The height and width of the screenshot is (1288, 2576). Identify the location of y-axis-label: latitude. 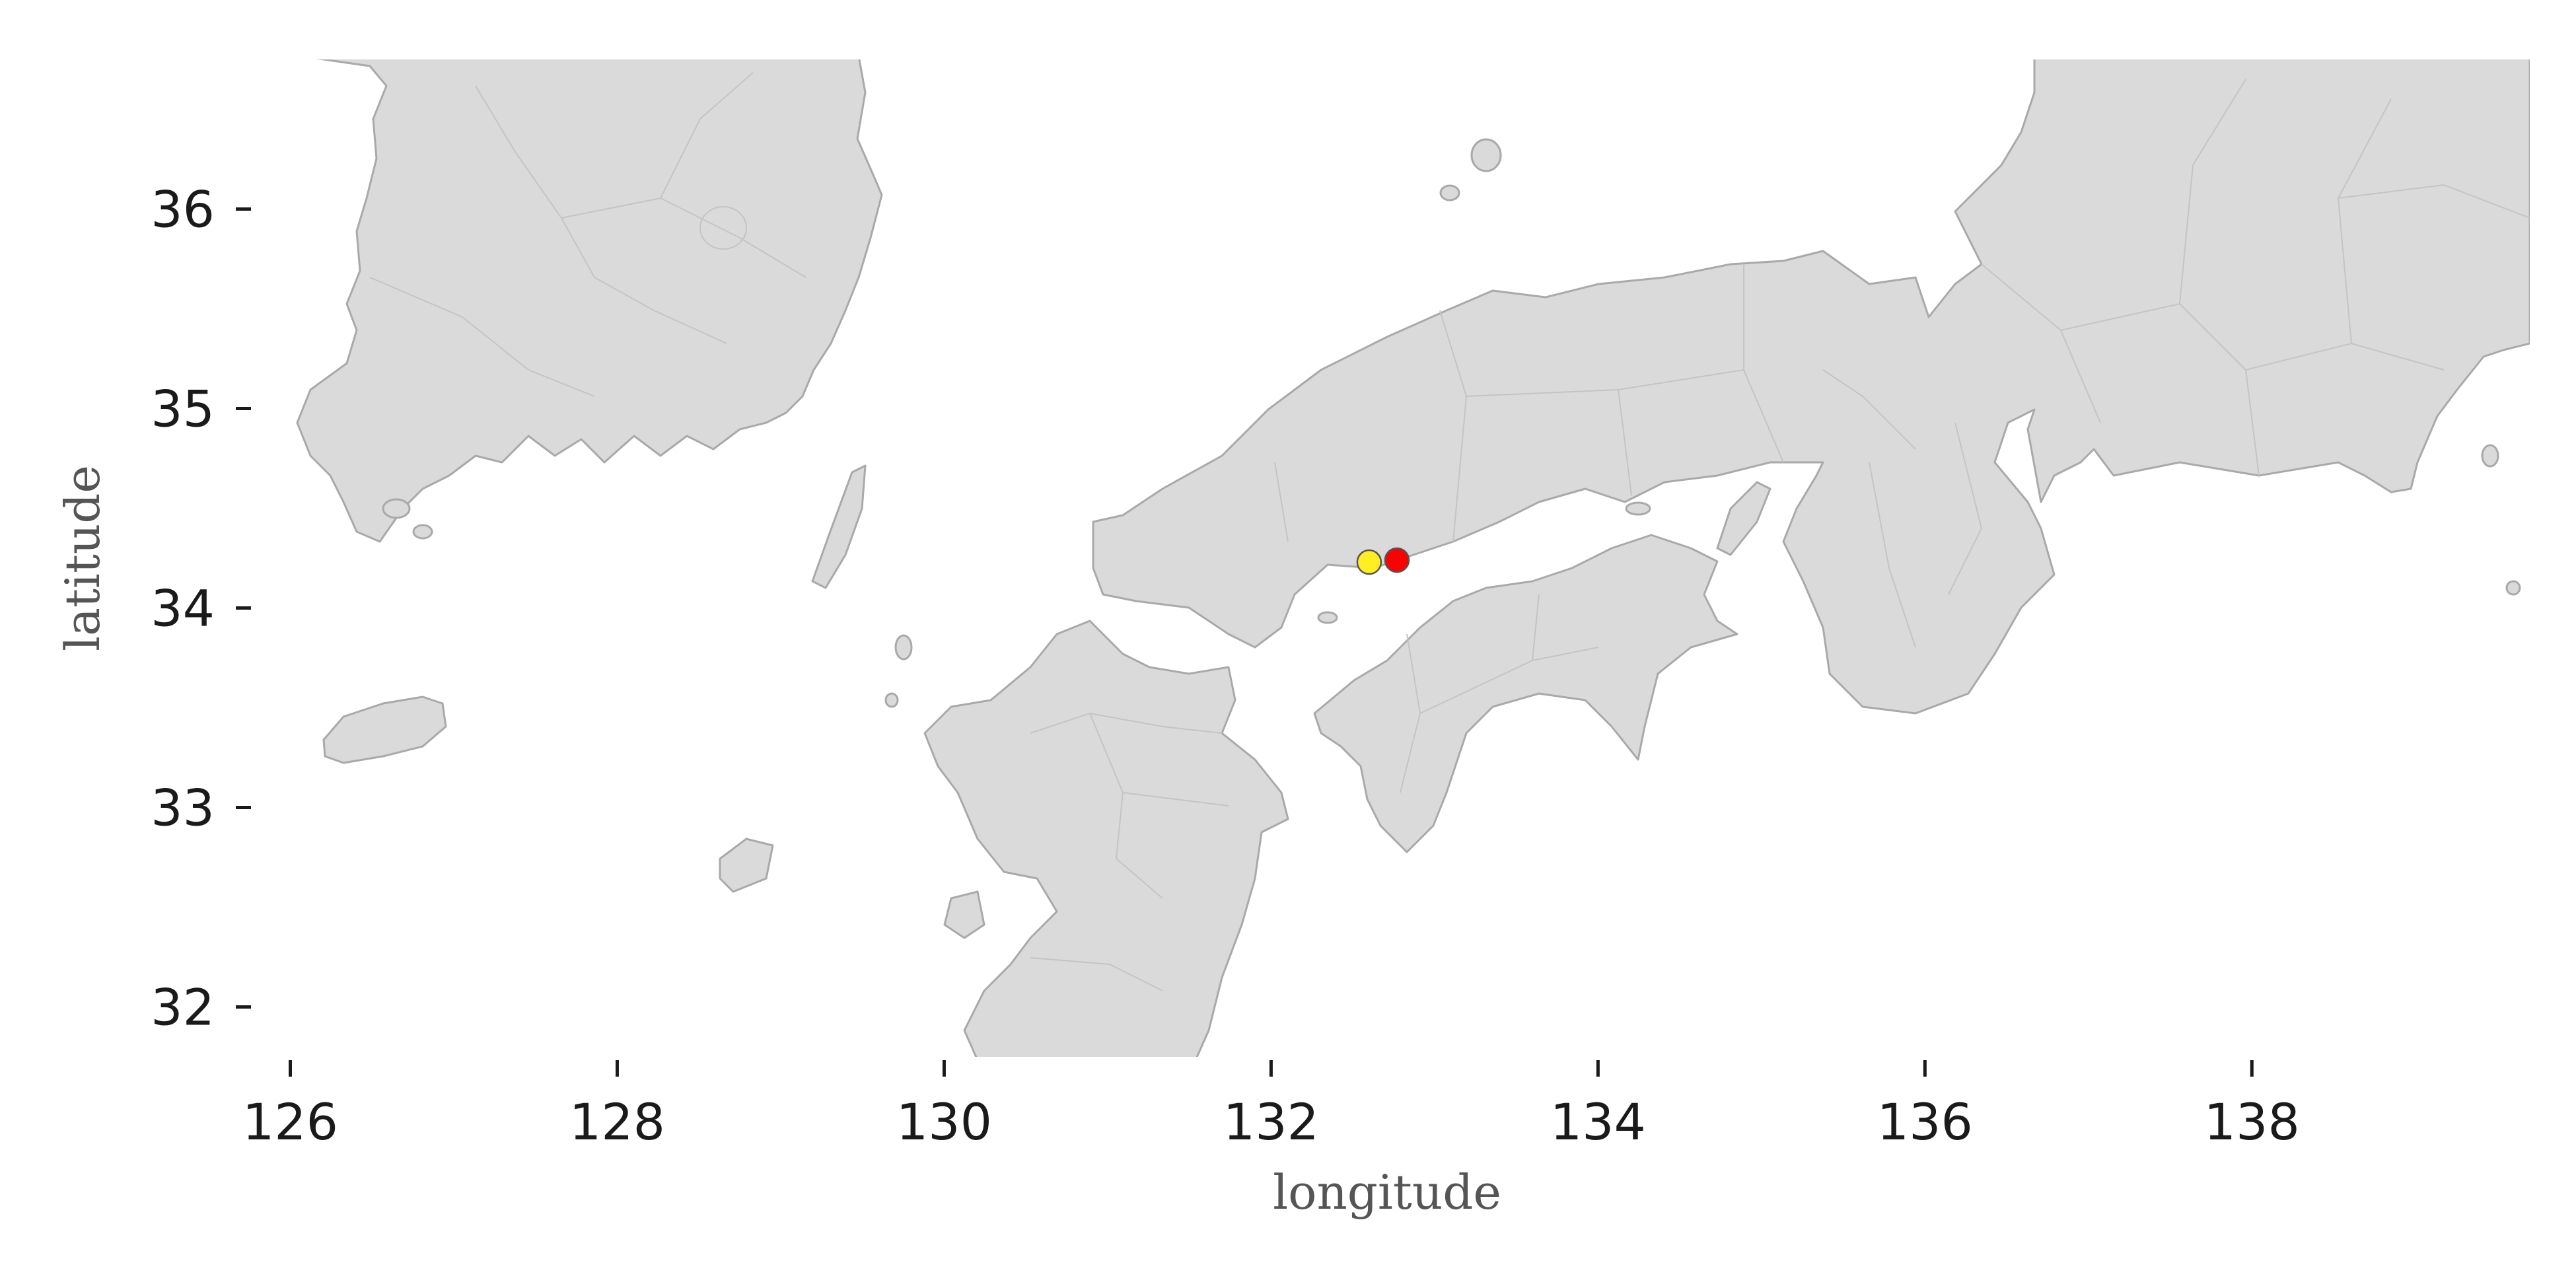
(82, 558).